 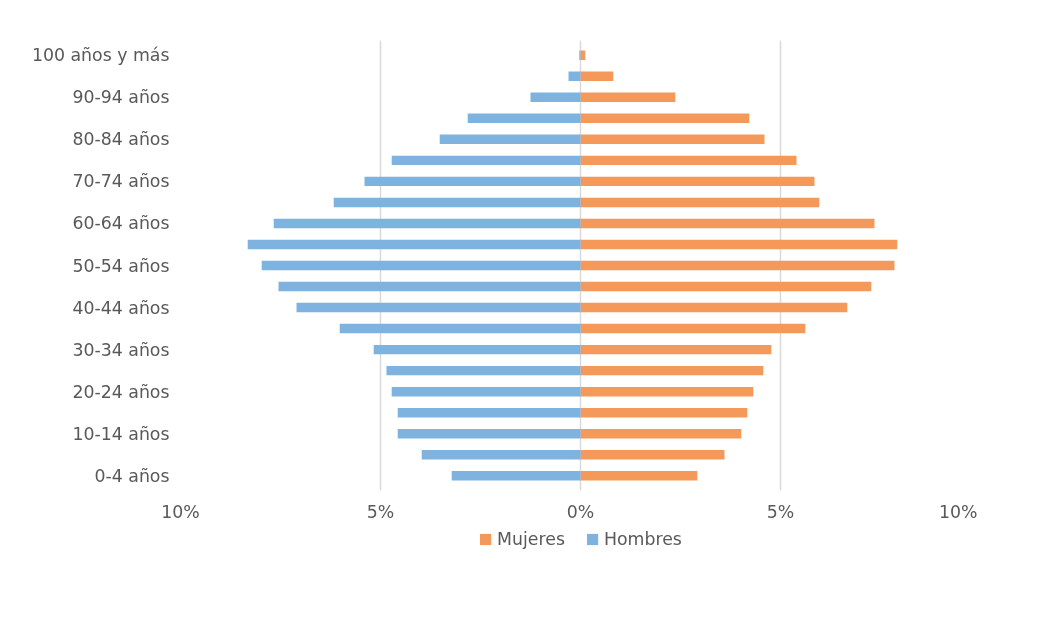 What do you see at coordinates (531, 539) in the screenshot?
I see `legend-label: Mujeres` at bounding box center [531, 539].